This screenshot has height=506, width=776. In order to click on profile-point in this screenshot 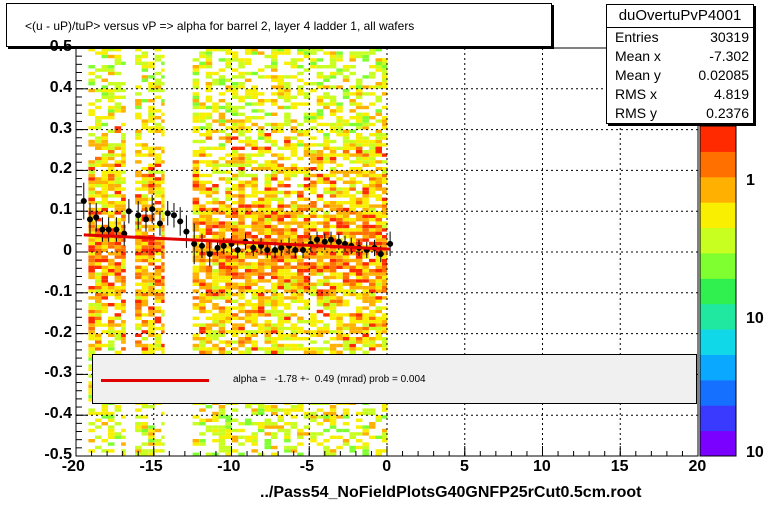, I will do `click(390, 243)`.